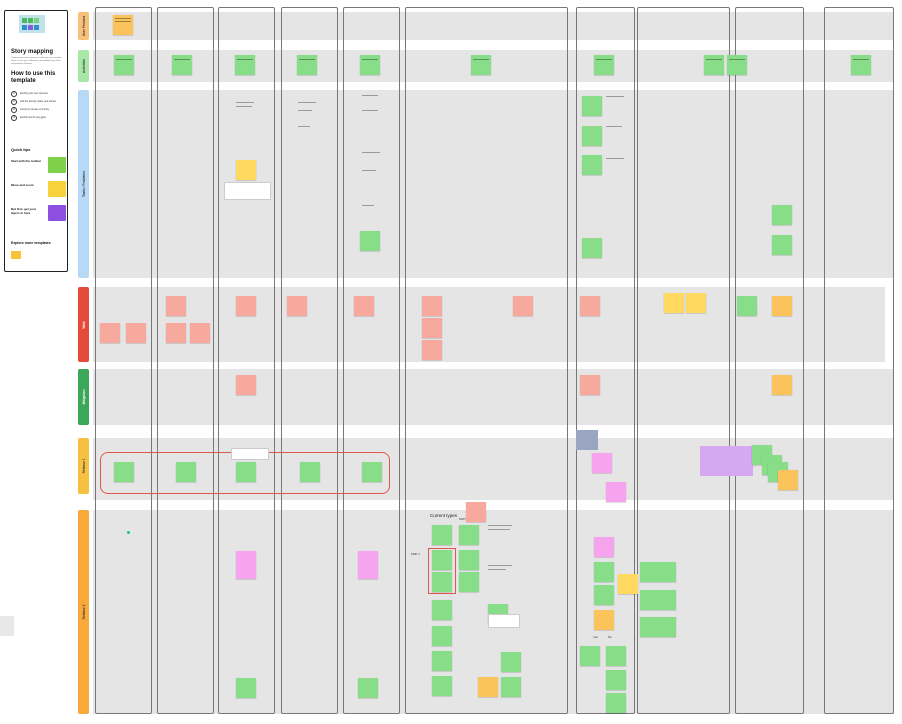 This screenshot has height=724, width=902. I want to click on row-label-release-1: Release 1, so click(83, 466).